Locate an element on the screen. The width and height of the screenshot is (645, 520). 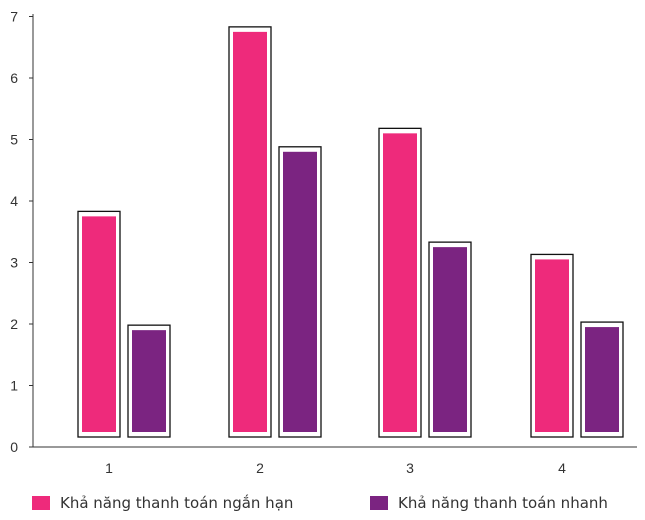
y-tick-label: 7 is located at coordinates (14, 17).